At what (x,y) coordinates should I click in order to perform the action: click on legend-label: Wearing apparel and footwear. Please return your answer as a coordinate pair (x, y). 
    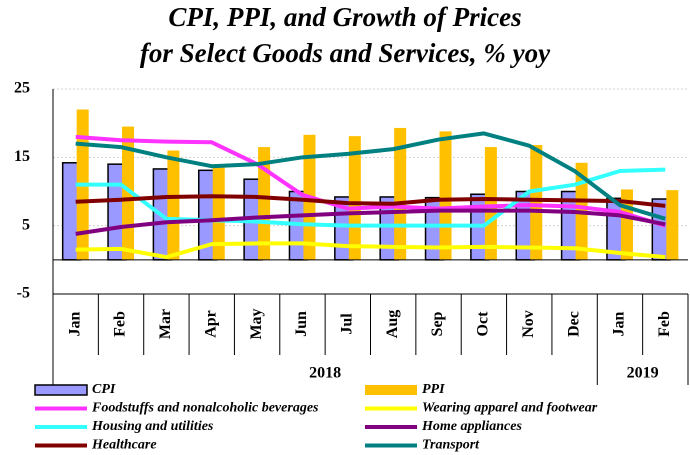
    Looking at the image, I should click on (510, 408).